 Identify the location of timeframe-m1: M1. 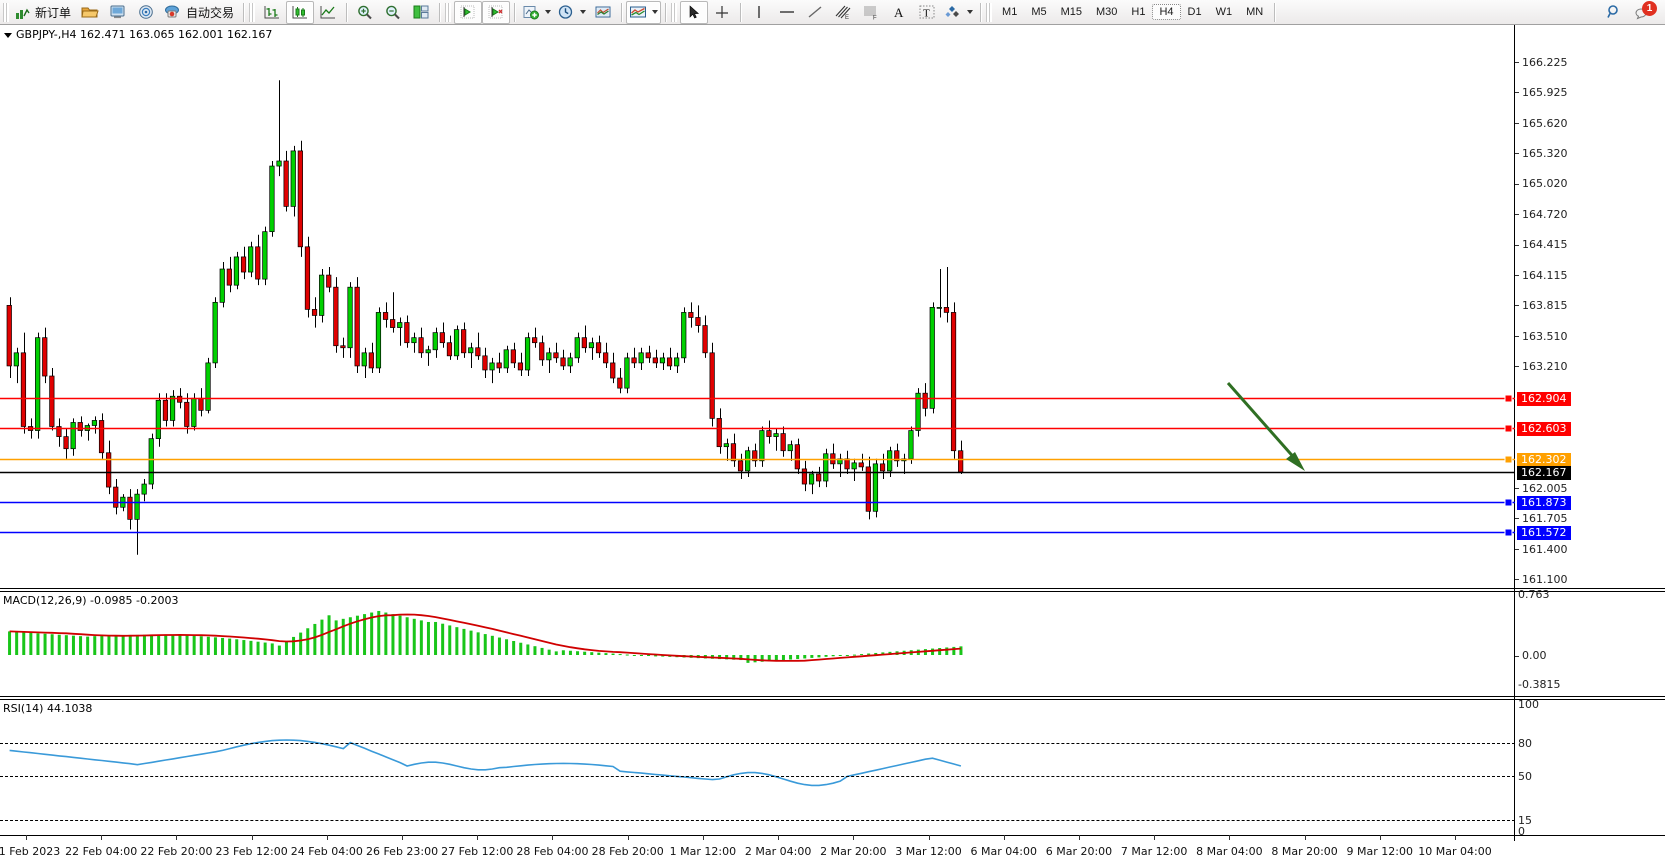
(1010, 12).